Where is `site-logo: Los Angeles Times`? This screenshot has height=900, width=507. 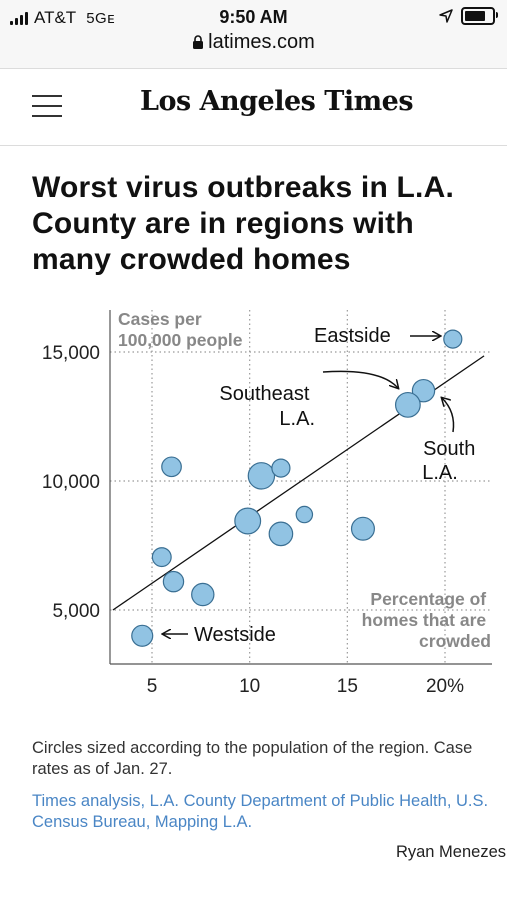
site-logo: Los Angeles Times is located at coordinates (277, 101).